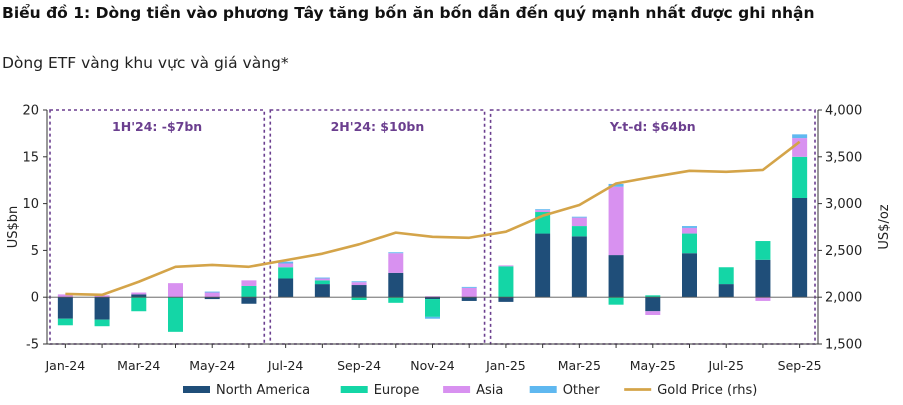 The image size is (903, 405). Describe the element at coordinates (843, 157) in the screenshot. I see `right-tick-label: 3,500` at that location.